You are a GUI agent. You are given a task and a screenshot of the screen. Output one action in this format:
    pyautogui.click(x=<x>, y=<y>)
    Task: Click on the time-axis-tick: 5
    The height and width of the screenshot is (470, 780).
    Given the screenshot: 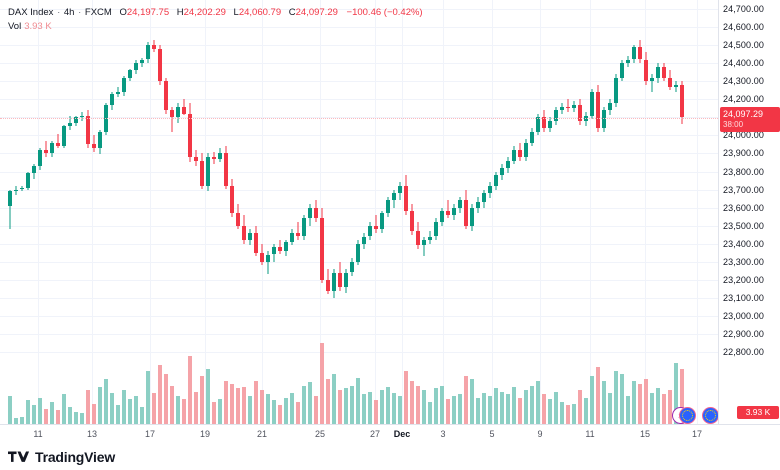 What is the action you would take?
    pyautogui.click(x=492, y=434)
    